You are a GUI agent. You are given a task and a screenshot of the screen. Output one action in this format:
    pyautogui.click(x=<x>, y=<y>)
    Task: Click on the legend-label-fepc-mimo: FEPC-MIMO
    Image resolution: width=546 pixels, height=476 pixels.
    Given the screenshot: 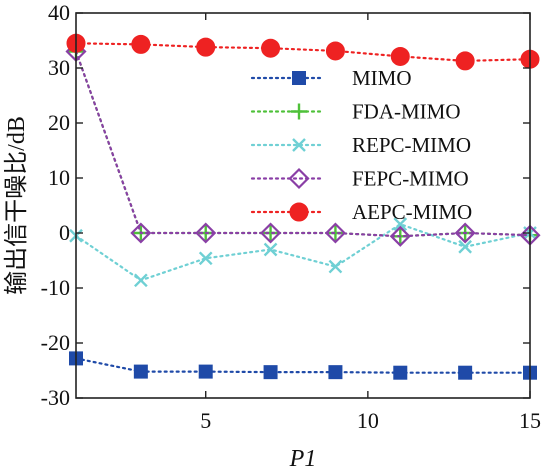 What is the action you would take?
    pyautogui.click(x=410, y=179)
    